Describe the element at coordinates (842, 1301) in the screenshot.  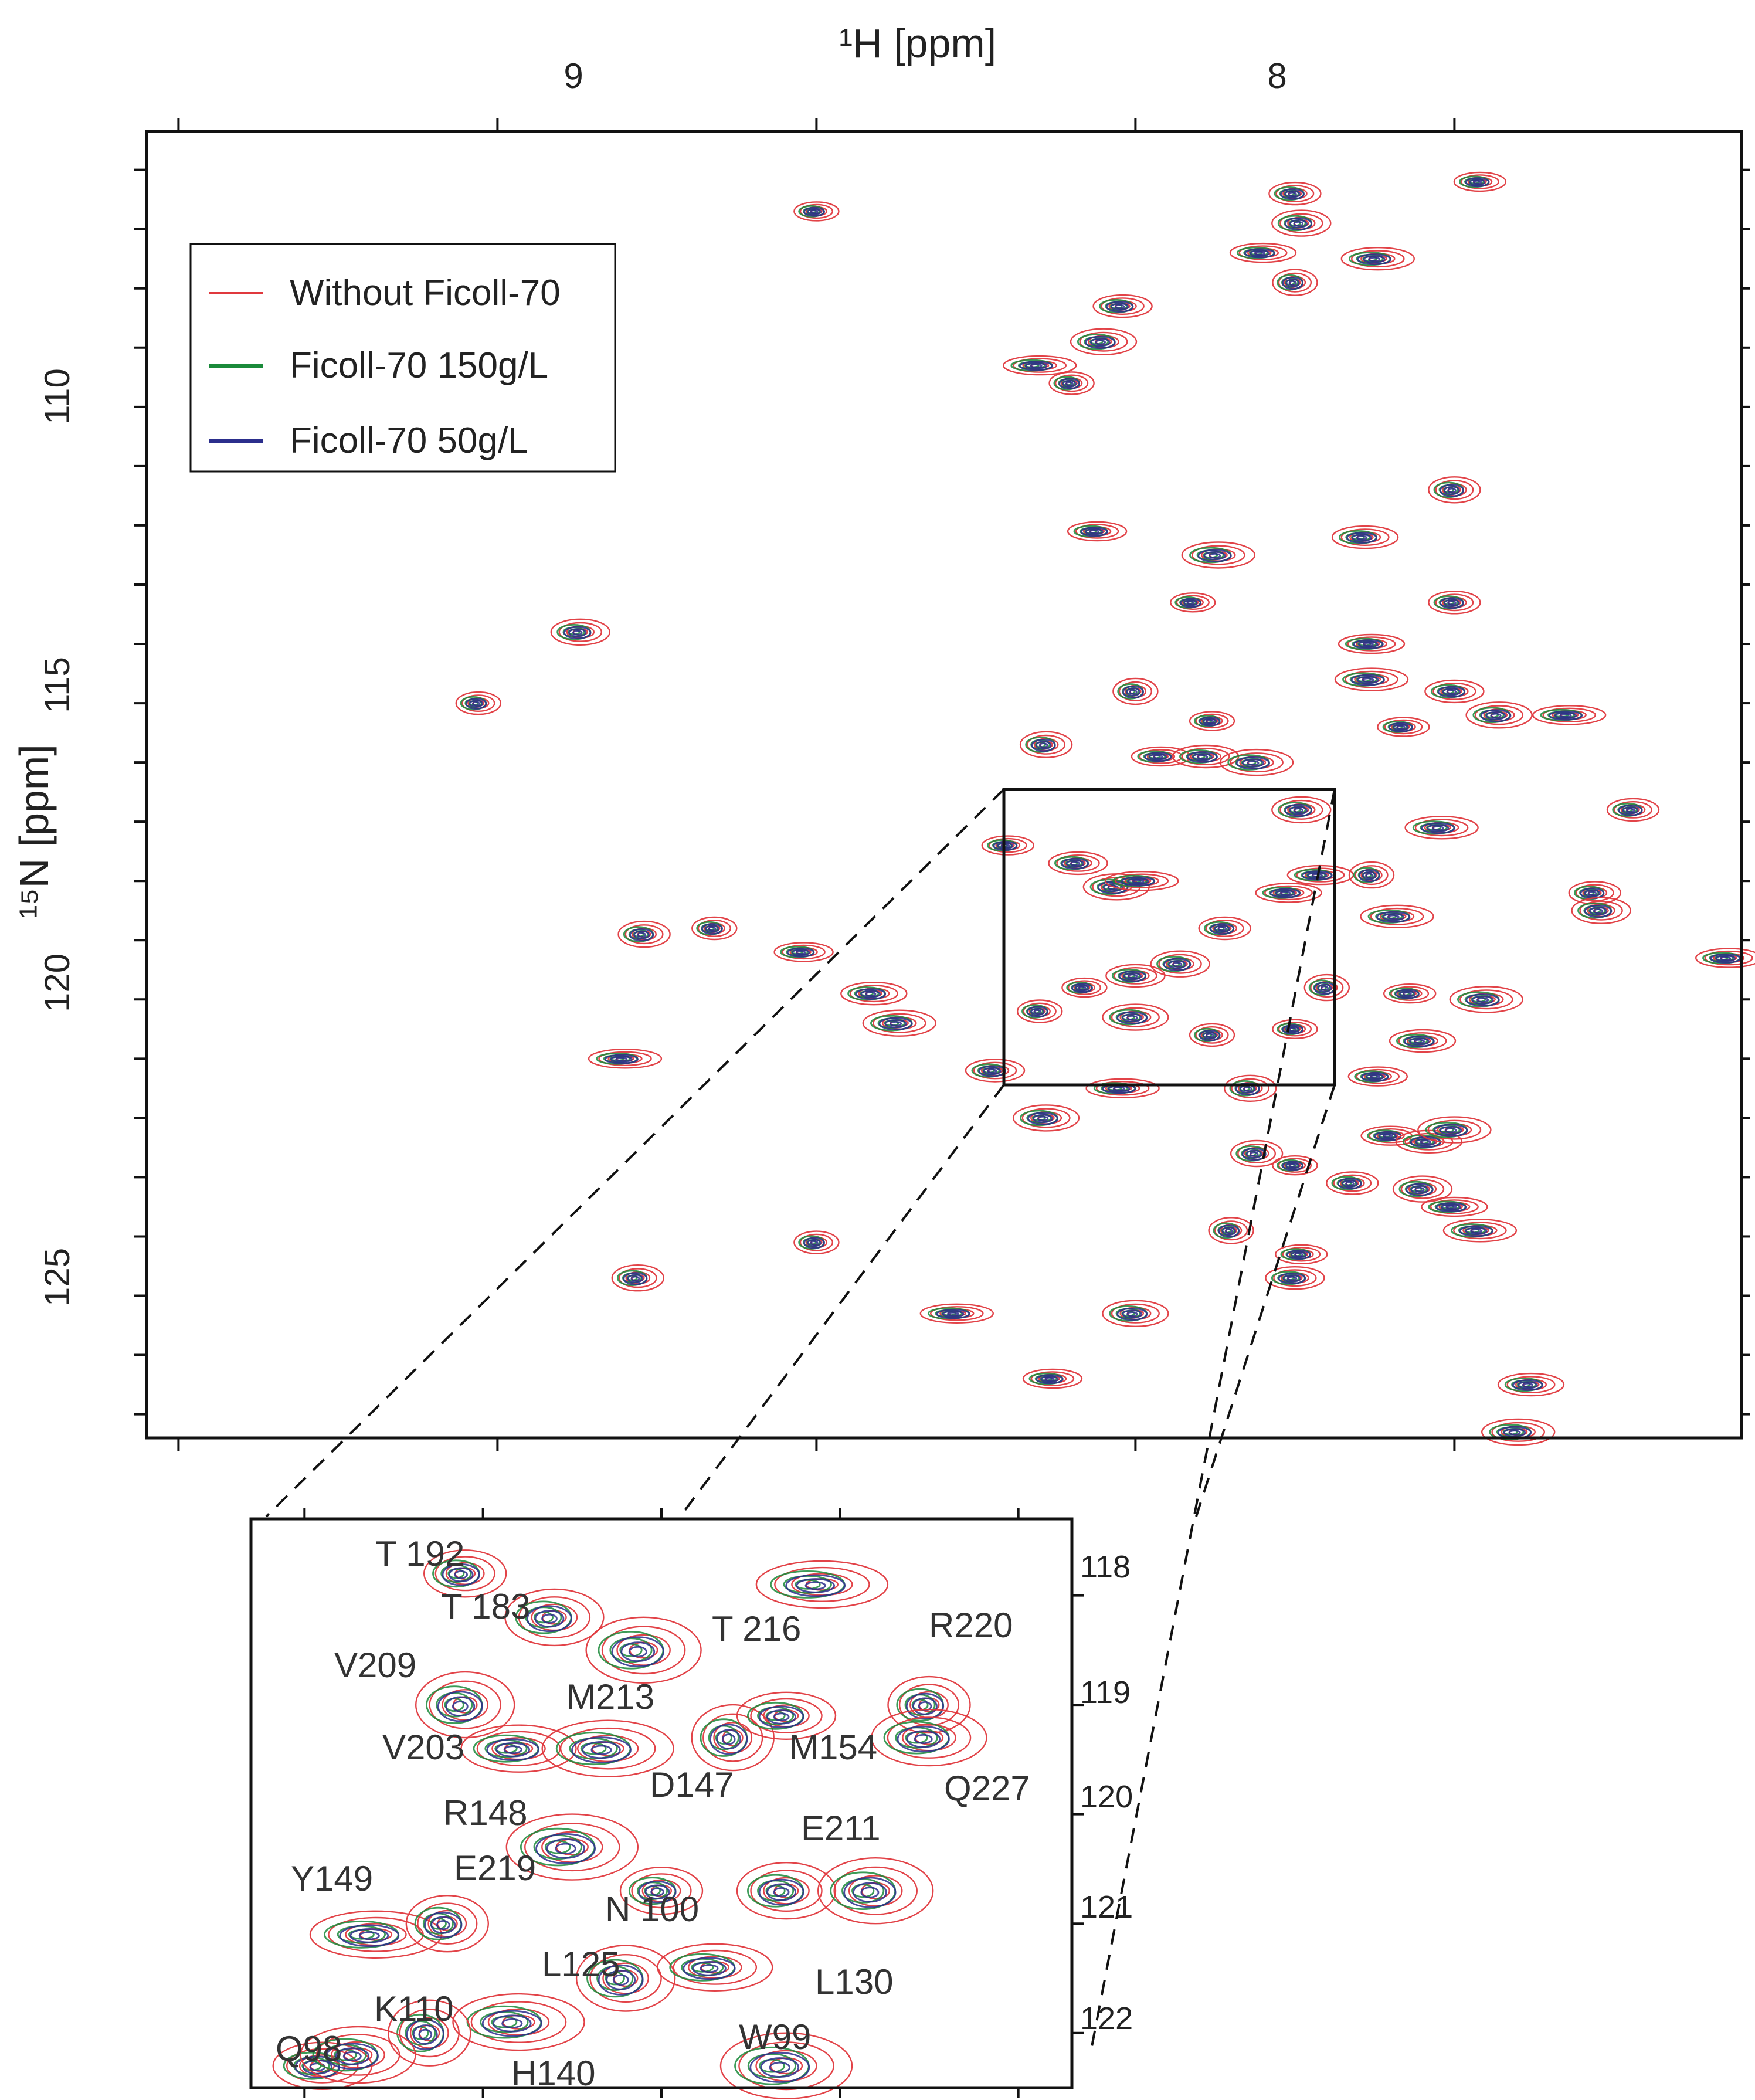
I see `connector-line` at that location.